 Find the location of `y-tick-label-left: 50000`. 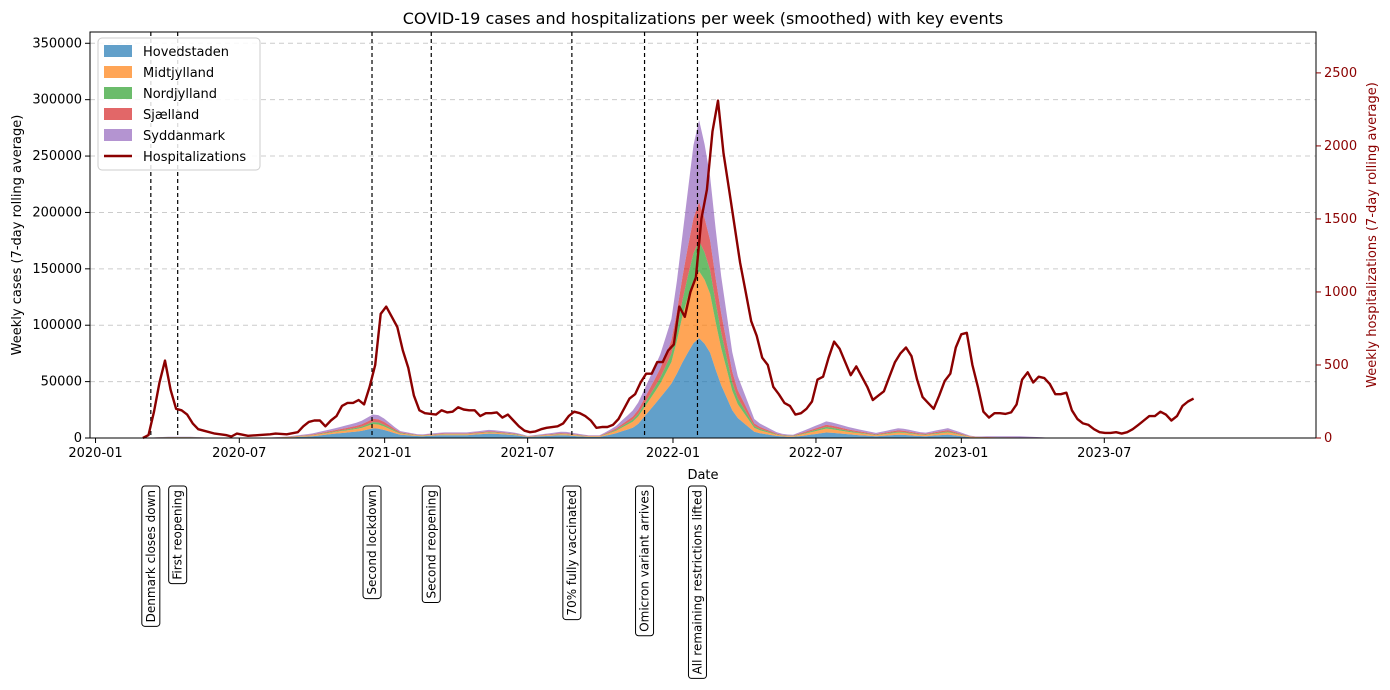

y-tick-label-left: 50000 is located at coordinates (61, 382).